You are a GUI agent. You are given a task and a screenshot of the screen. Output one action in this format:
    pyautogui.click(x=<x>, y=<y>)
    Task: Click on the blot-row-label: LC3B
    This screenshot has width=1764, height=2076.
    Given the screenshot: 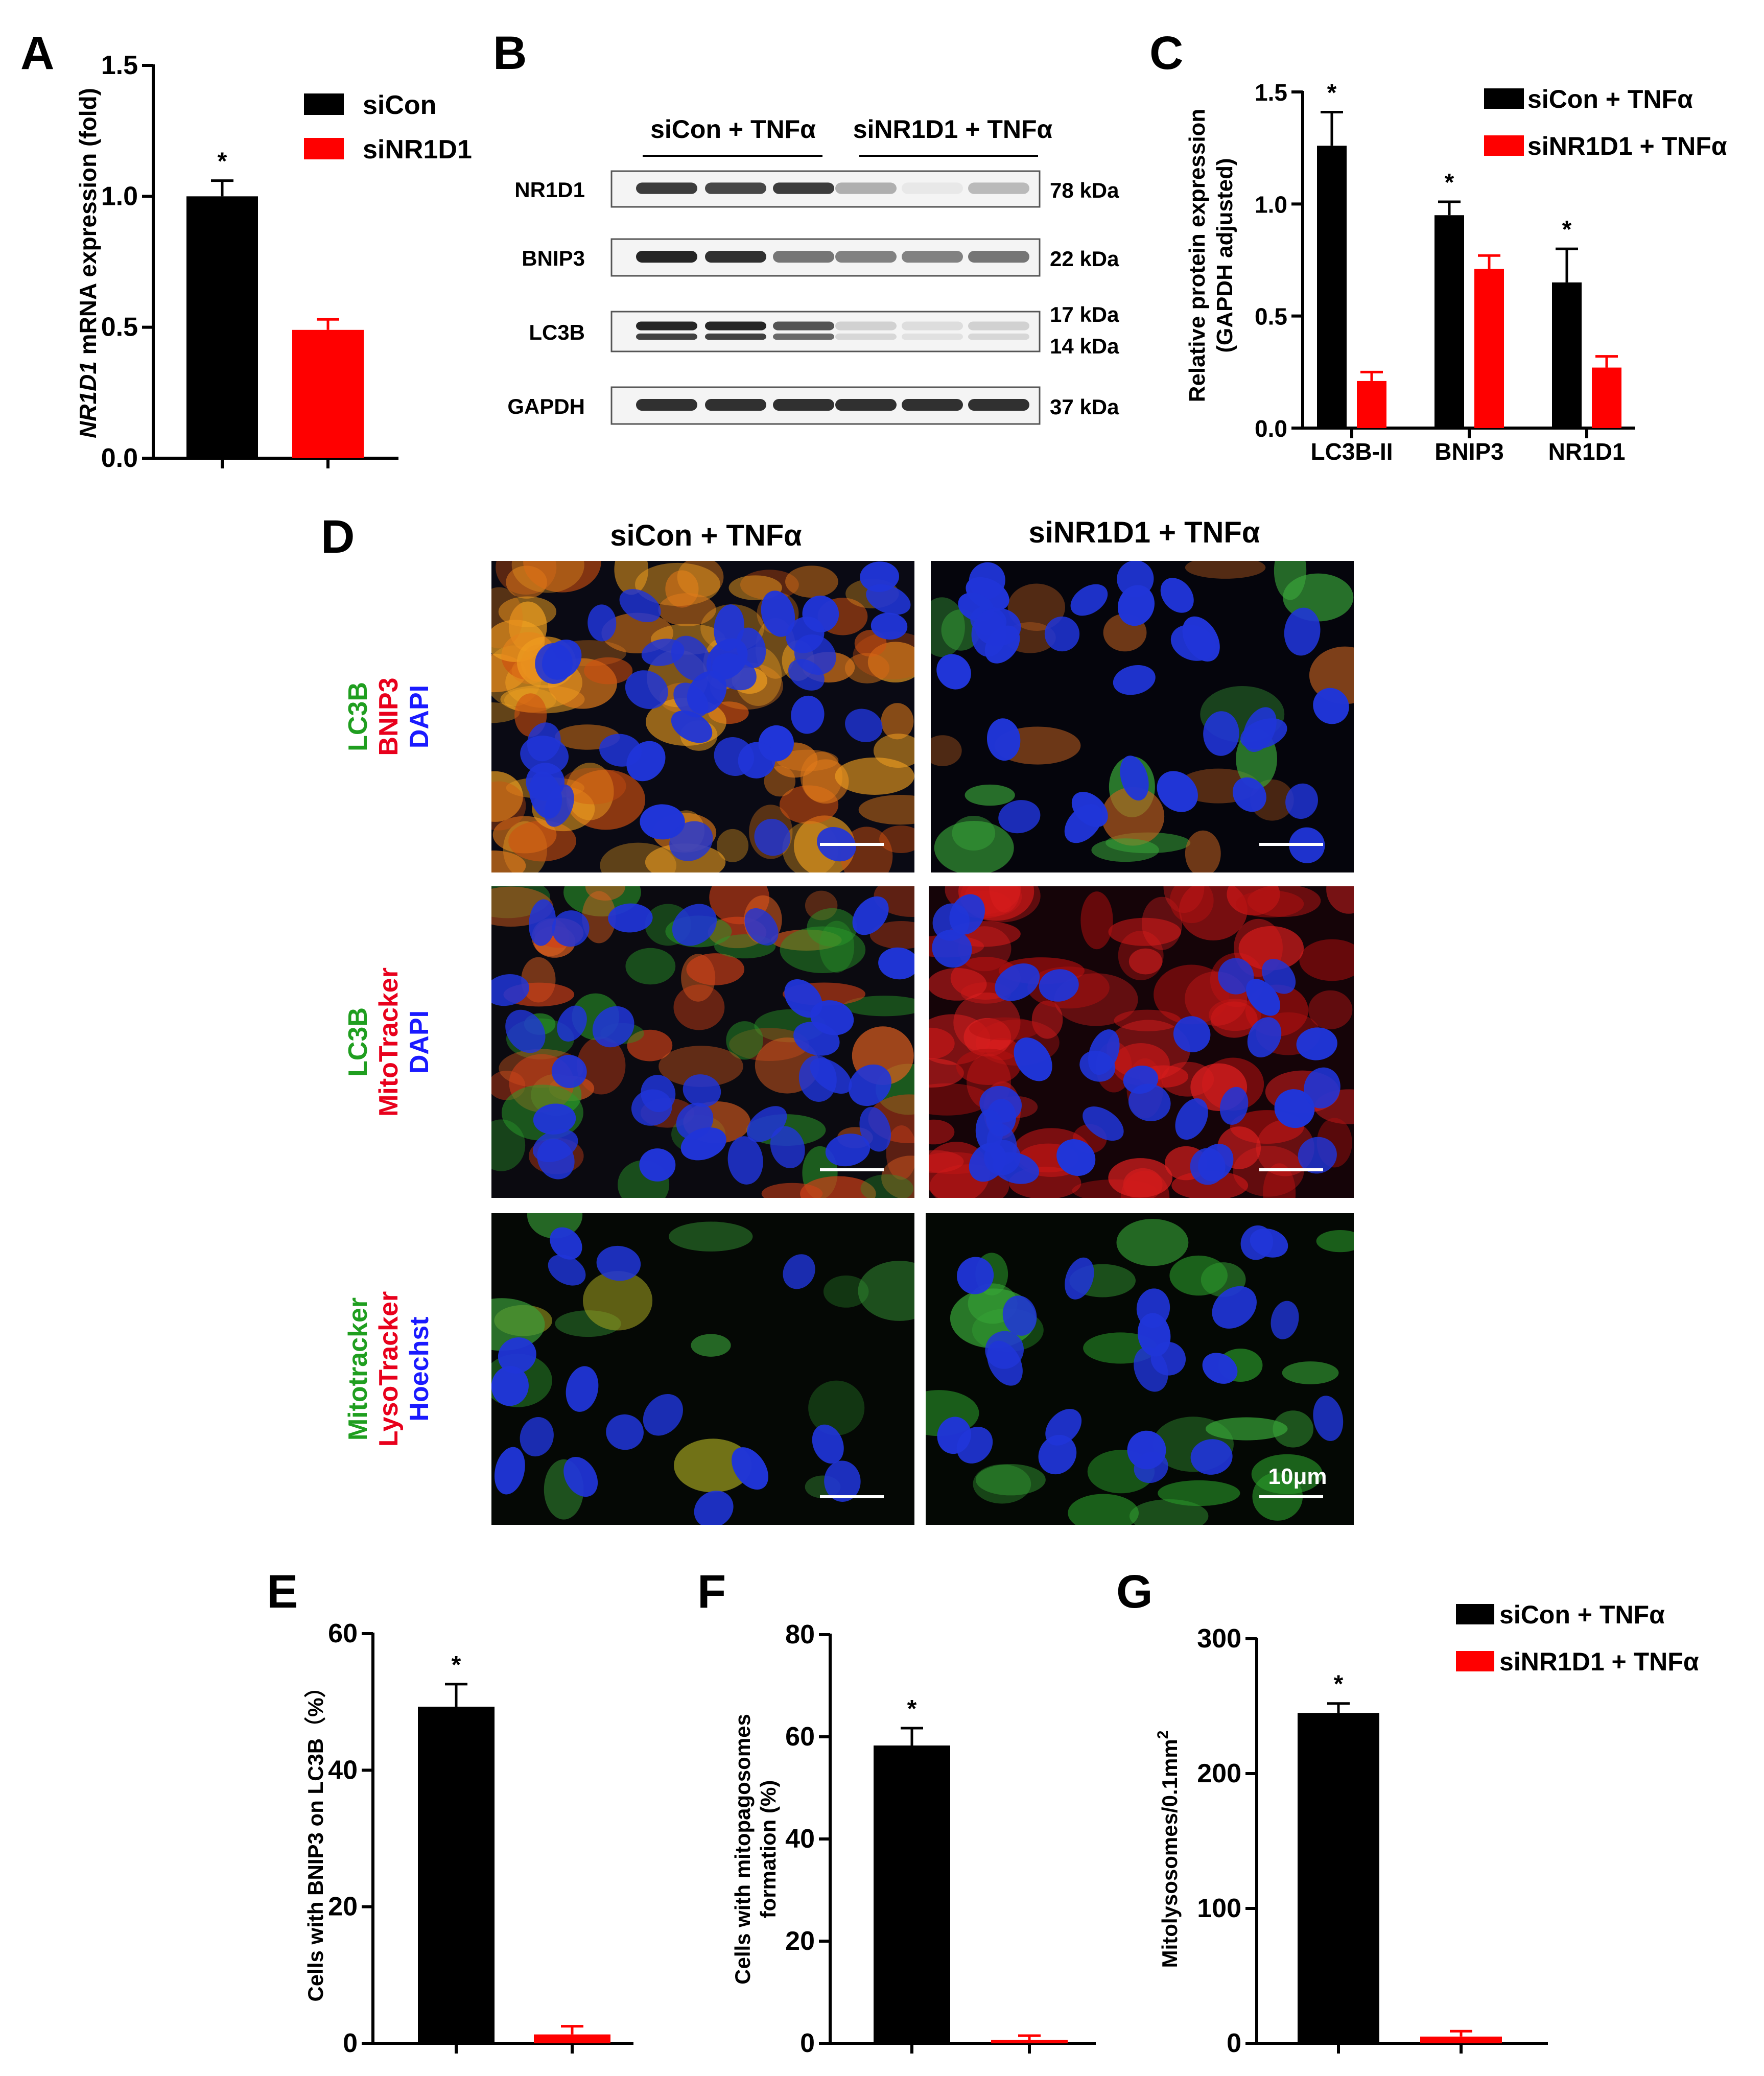 What is the action you would take?
    pyautogui.click(x=557, y=332)
    